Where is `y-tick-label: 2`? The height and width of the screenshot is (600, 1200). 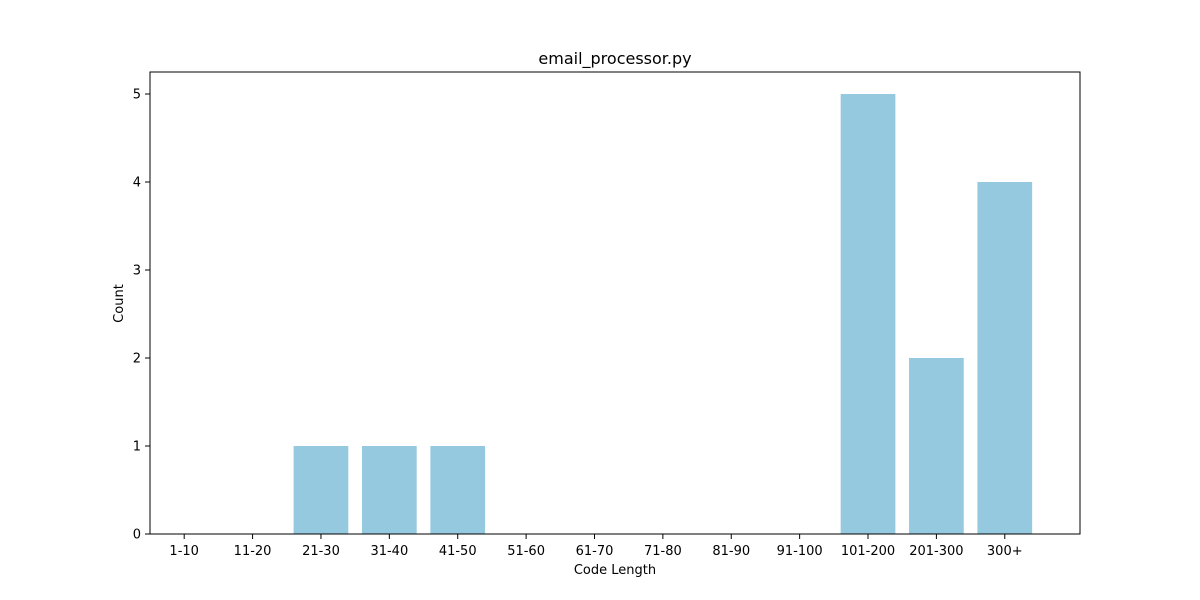 y-tick-label: 2 is located at coordinates (137, 359).